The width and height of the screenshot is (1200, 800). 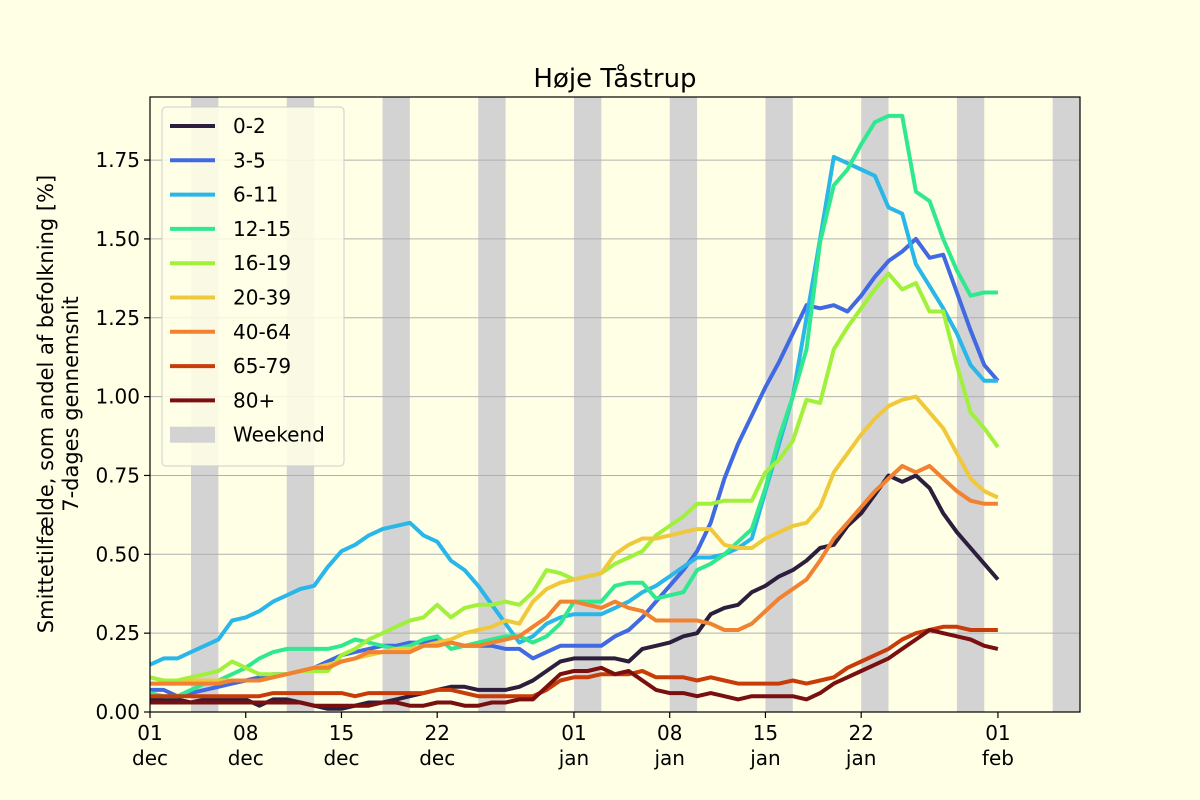 I want to click on legend-label-weekend: Weekend, so click(x=279, y=435).